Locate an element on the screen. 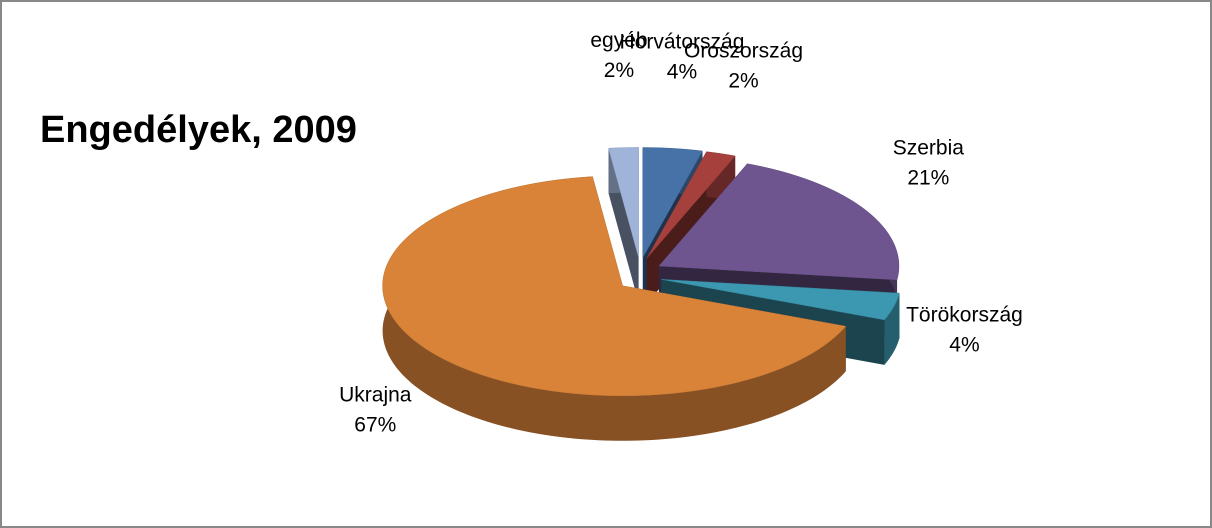 Image resolution: width=1212 pixels, height=528 pixels. value-label: 67% is located at coordinates (375, 424).